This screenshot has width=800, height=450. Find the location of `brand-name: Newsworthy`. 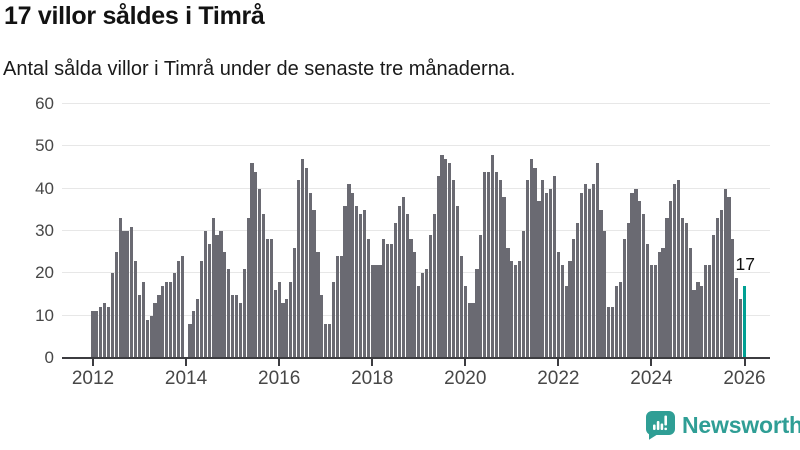

brand-name: Newsworthy is located at coordinates (741, 425).